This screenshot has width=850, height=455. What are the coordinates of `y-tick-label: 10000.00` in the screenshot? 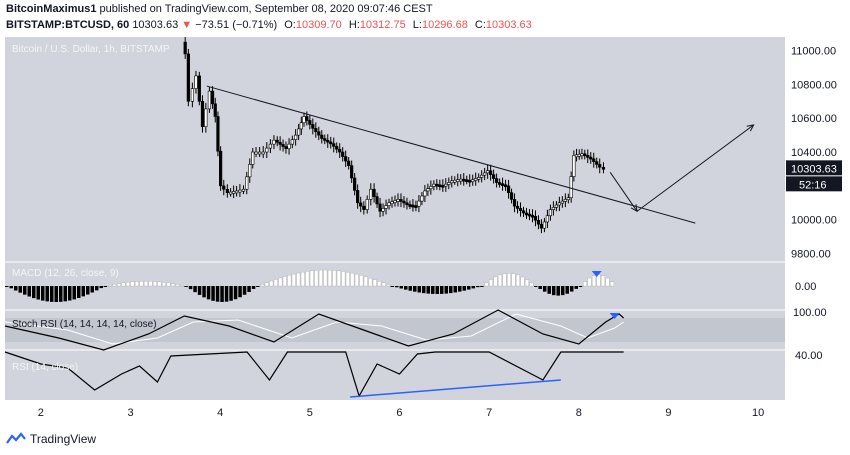 It's located at (814, 221).